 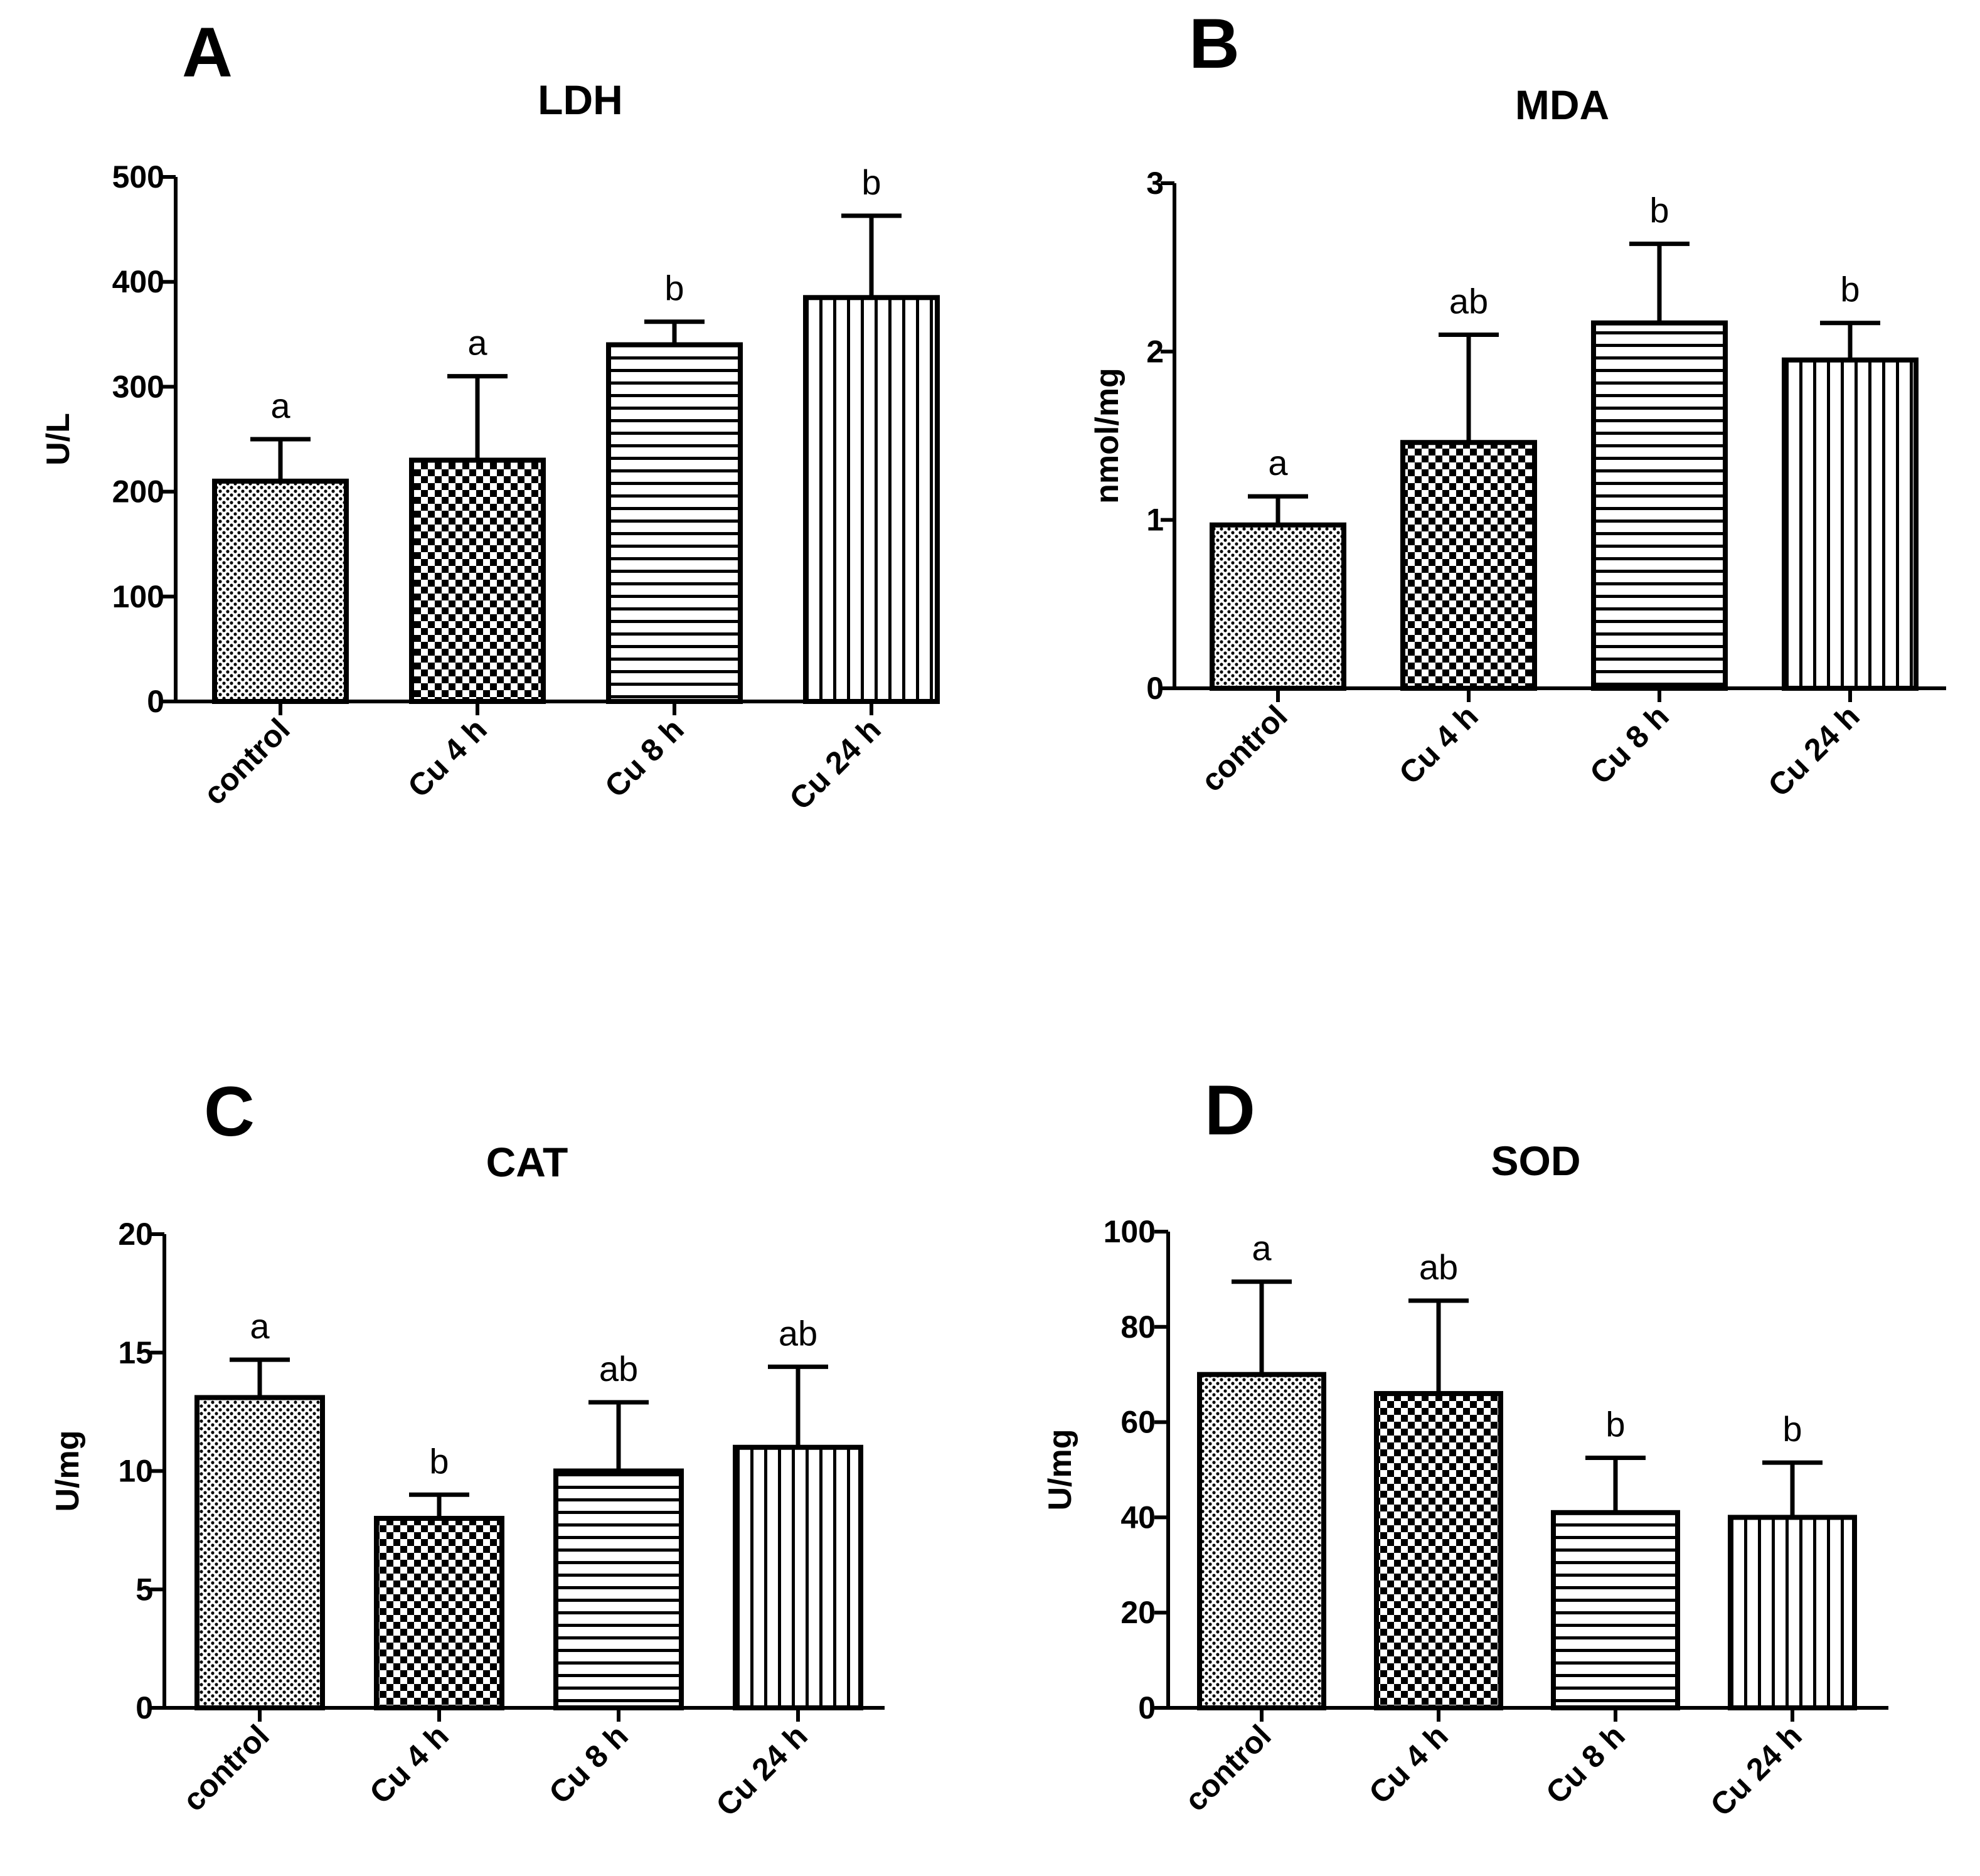 I want to click on y-tick-label: 80, so click(x=1138, y=1327).